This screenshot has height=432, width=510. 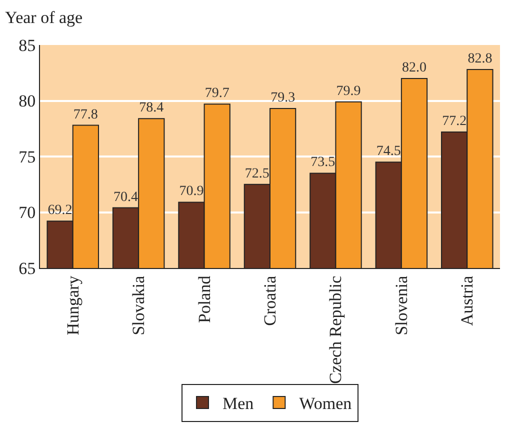 What do you see at coordinates (467, 300) in the screenshot?
I see `x-tick-label: Austria` at bounding box center [467, 300].